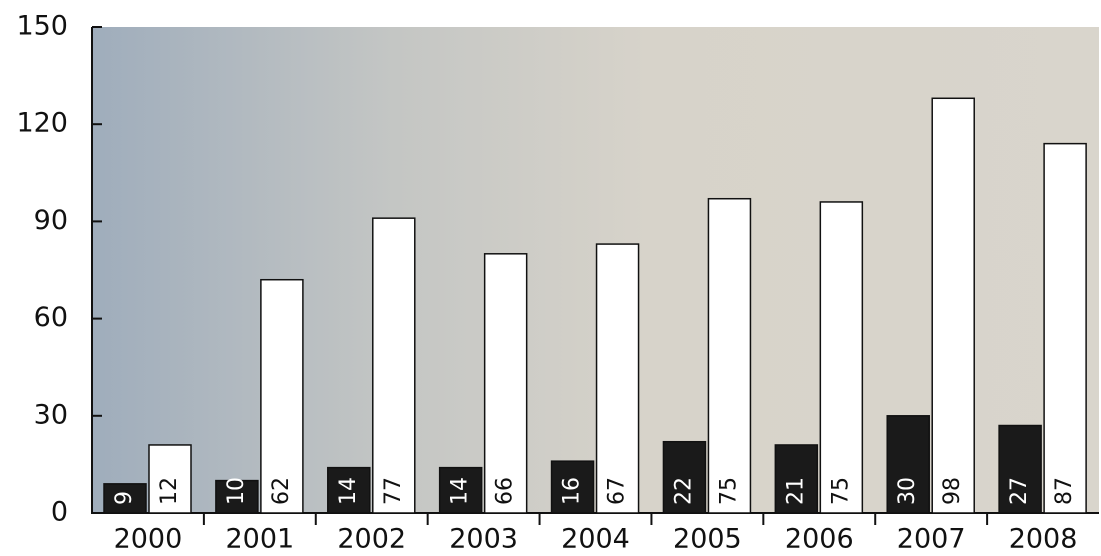 The width and height of the screenshot is (1101, 556). What do you see at coordinates (952, 491) in the screenshot?
I see `value-label: 98` at bounding box center [952, 491].